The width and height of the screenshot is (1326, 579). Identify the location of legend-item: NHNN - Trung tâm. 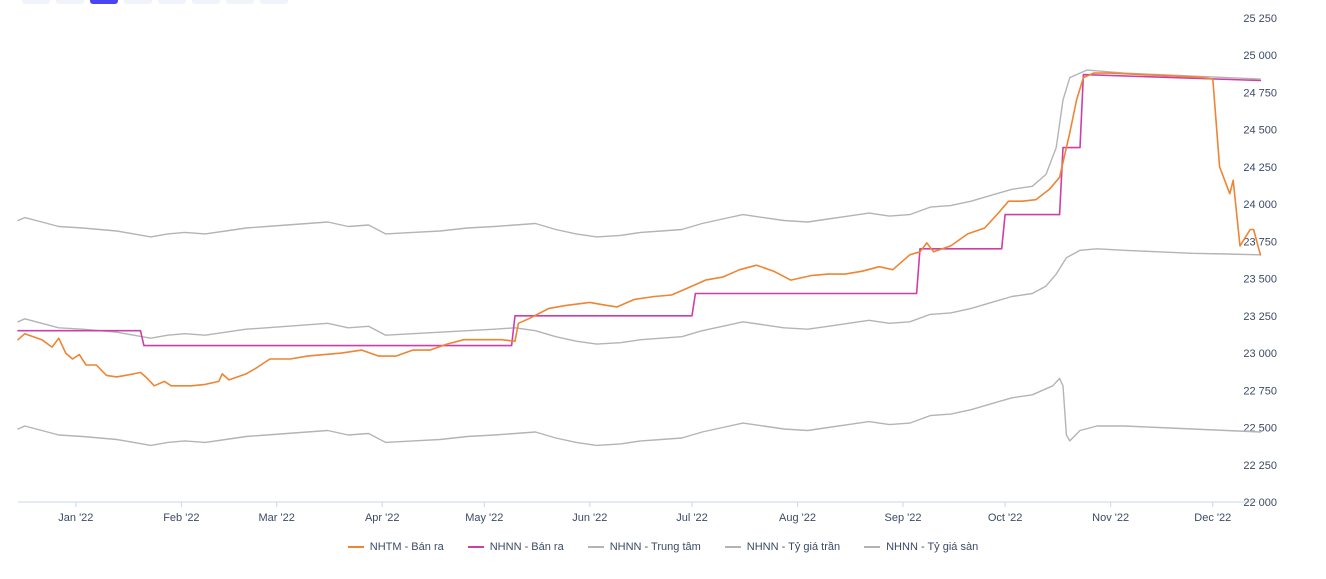
(644, 547).